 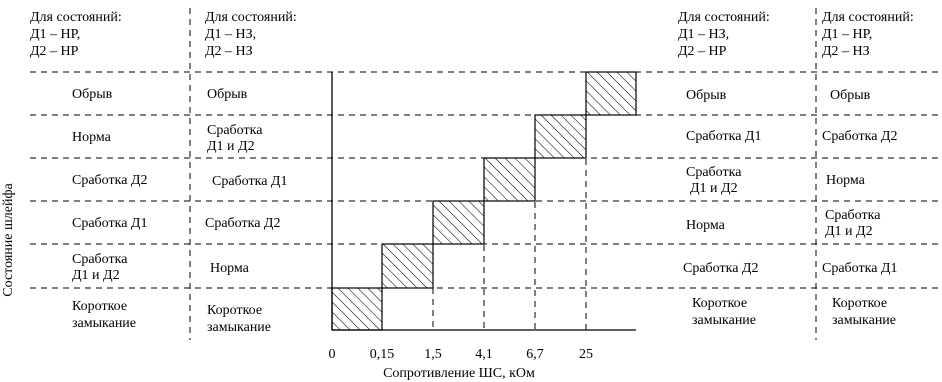 I want to click on tick-label-4-1: 4,1, so click(x=484, y=354).